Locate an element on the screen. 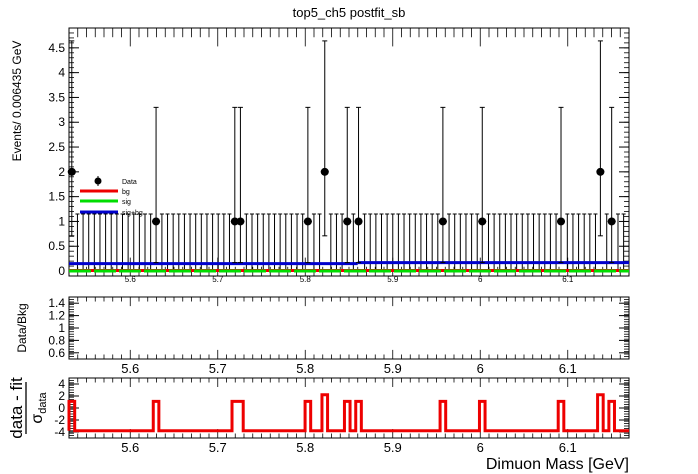 This screenshot has height=474, width=698. ratio-ytick-label: 1.2 is located at coordinates (56, 316).